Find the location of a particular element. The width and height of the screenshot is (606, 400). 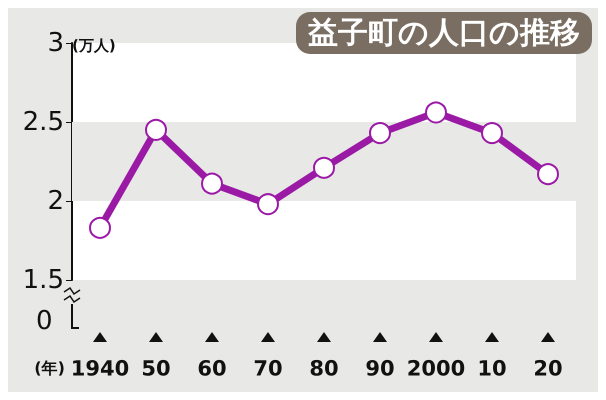

x-tick-label: 80 is located at coordinates (324, 368).